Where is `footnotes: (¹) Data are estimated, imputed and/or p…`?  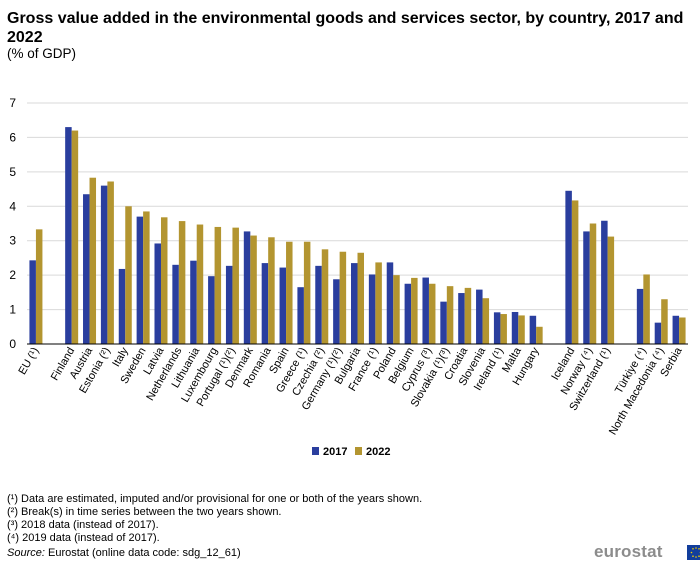 footnotes: (¹) Data are estimated, imputed and/or p… is located at coordinates (214, 519).